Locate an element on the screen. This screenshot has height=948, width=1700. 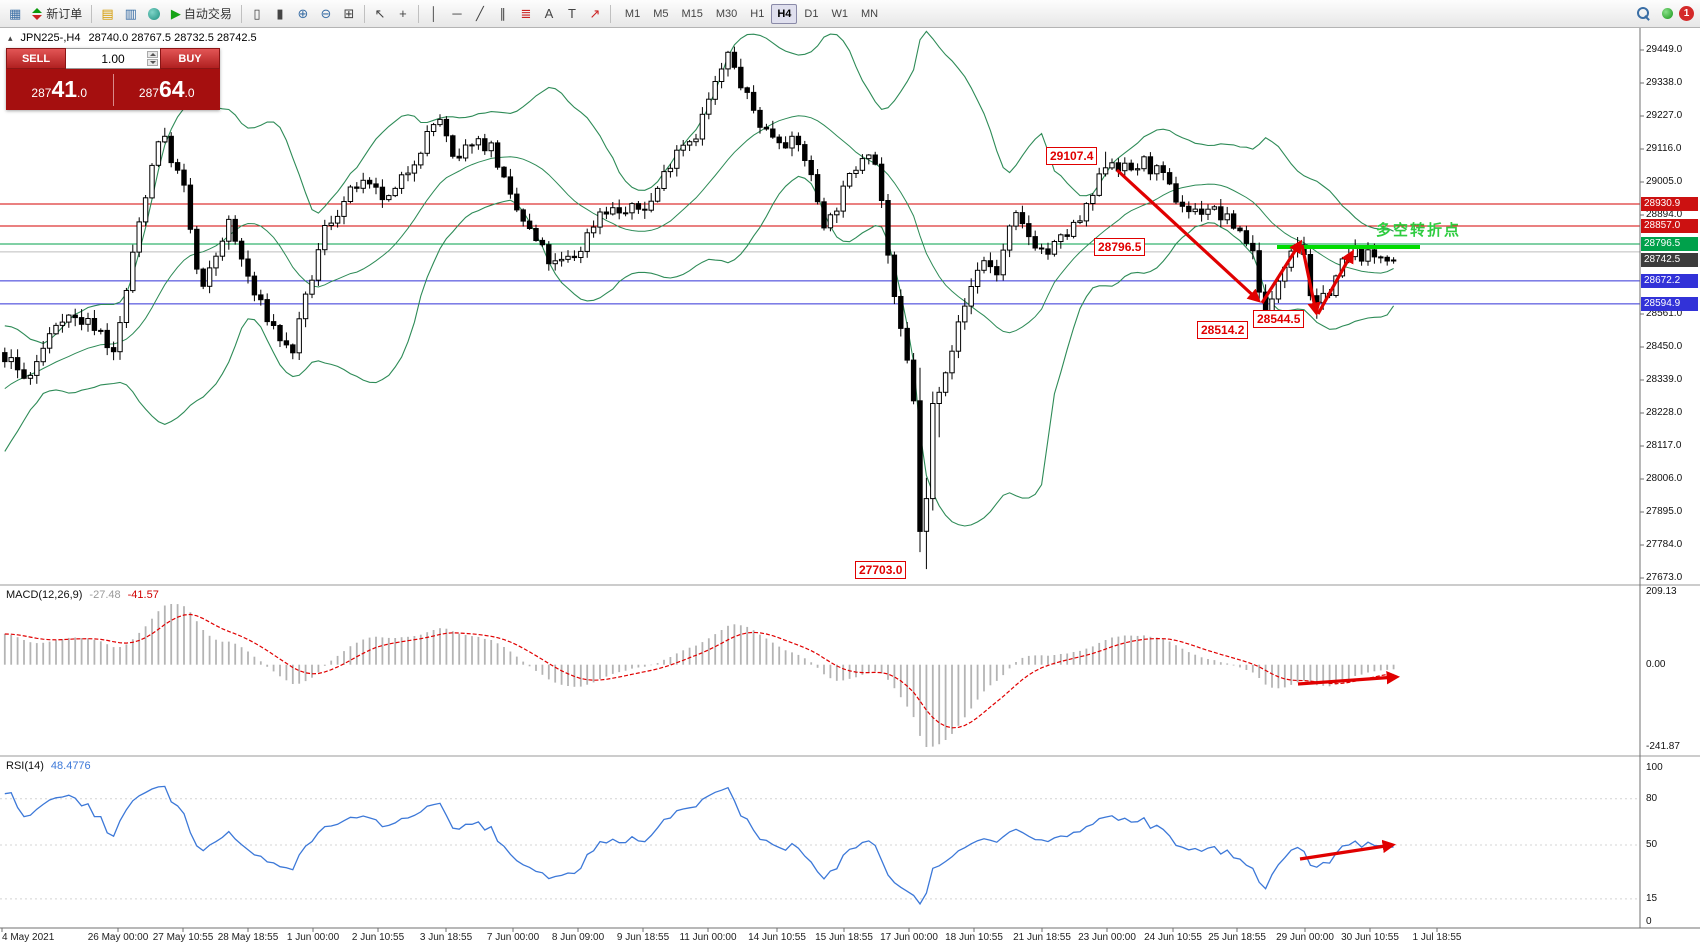
volume-value: 1.00 is located at coordinates (113, 58).